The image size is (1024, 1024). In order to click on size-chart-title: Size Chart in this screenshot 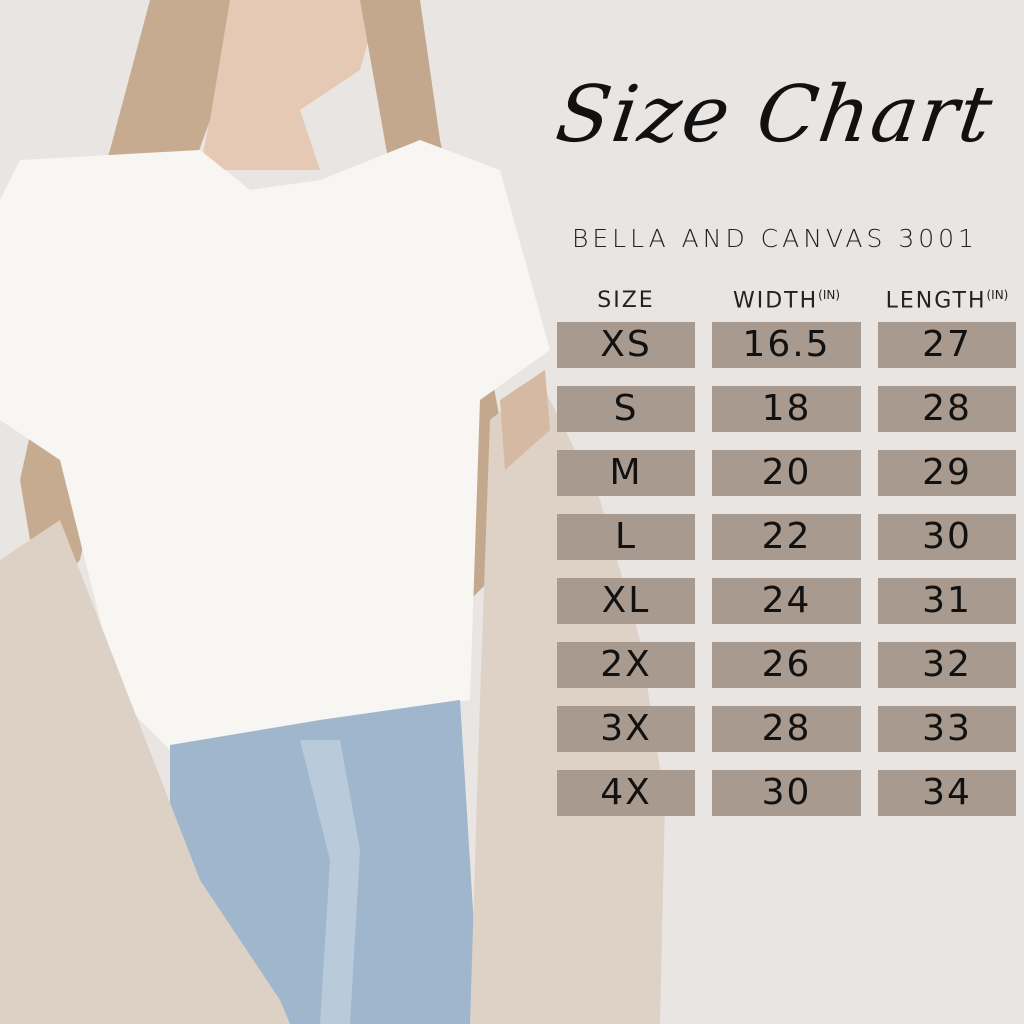, I will do `click(775, 115)`.